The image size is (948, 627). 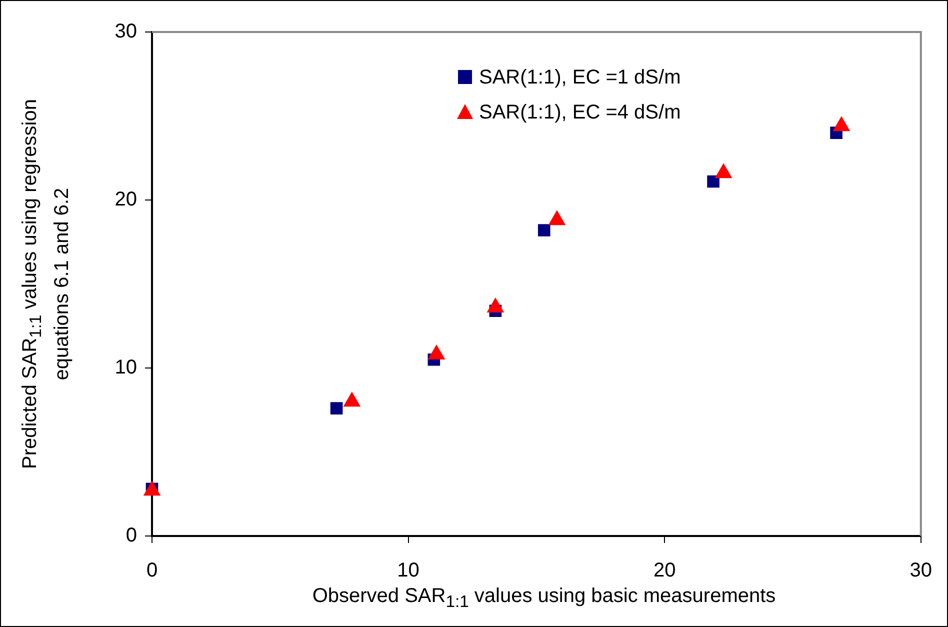 What do you see at coordinates (125, 31) in the screenshot?
I see `y-tick-label: 30` at bounding box center [125, 31].